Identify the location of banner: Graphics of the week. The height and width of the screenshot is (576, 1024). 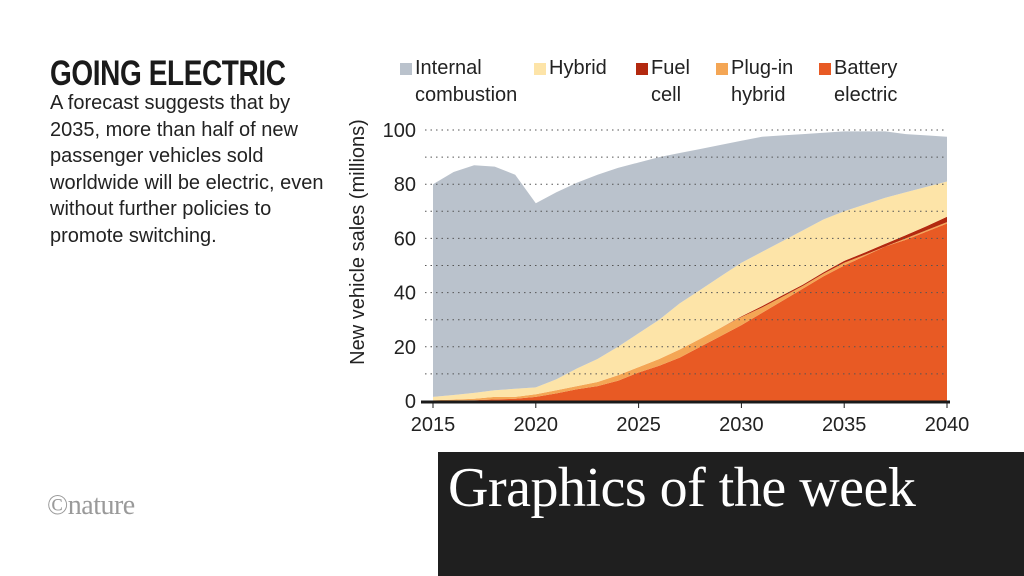
(731, 514).